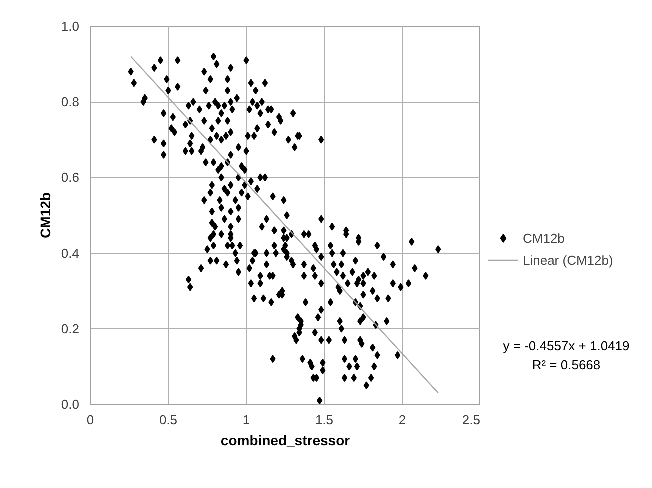 The height and width of the screenshot is (488, 652). What do you see at coordinates (90, 420) in the screenshot?
I see `x-tick-label: 0` at bounding box center [90, 420].